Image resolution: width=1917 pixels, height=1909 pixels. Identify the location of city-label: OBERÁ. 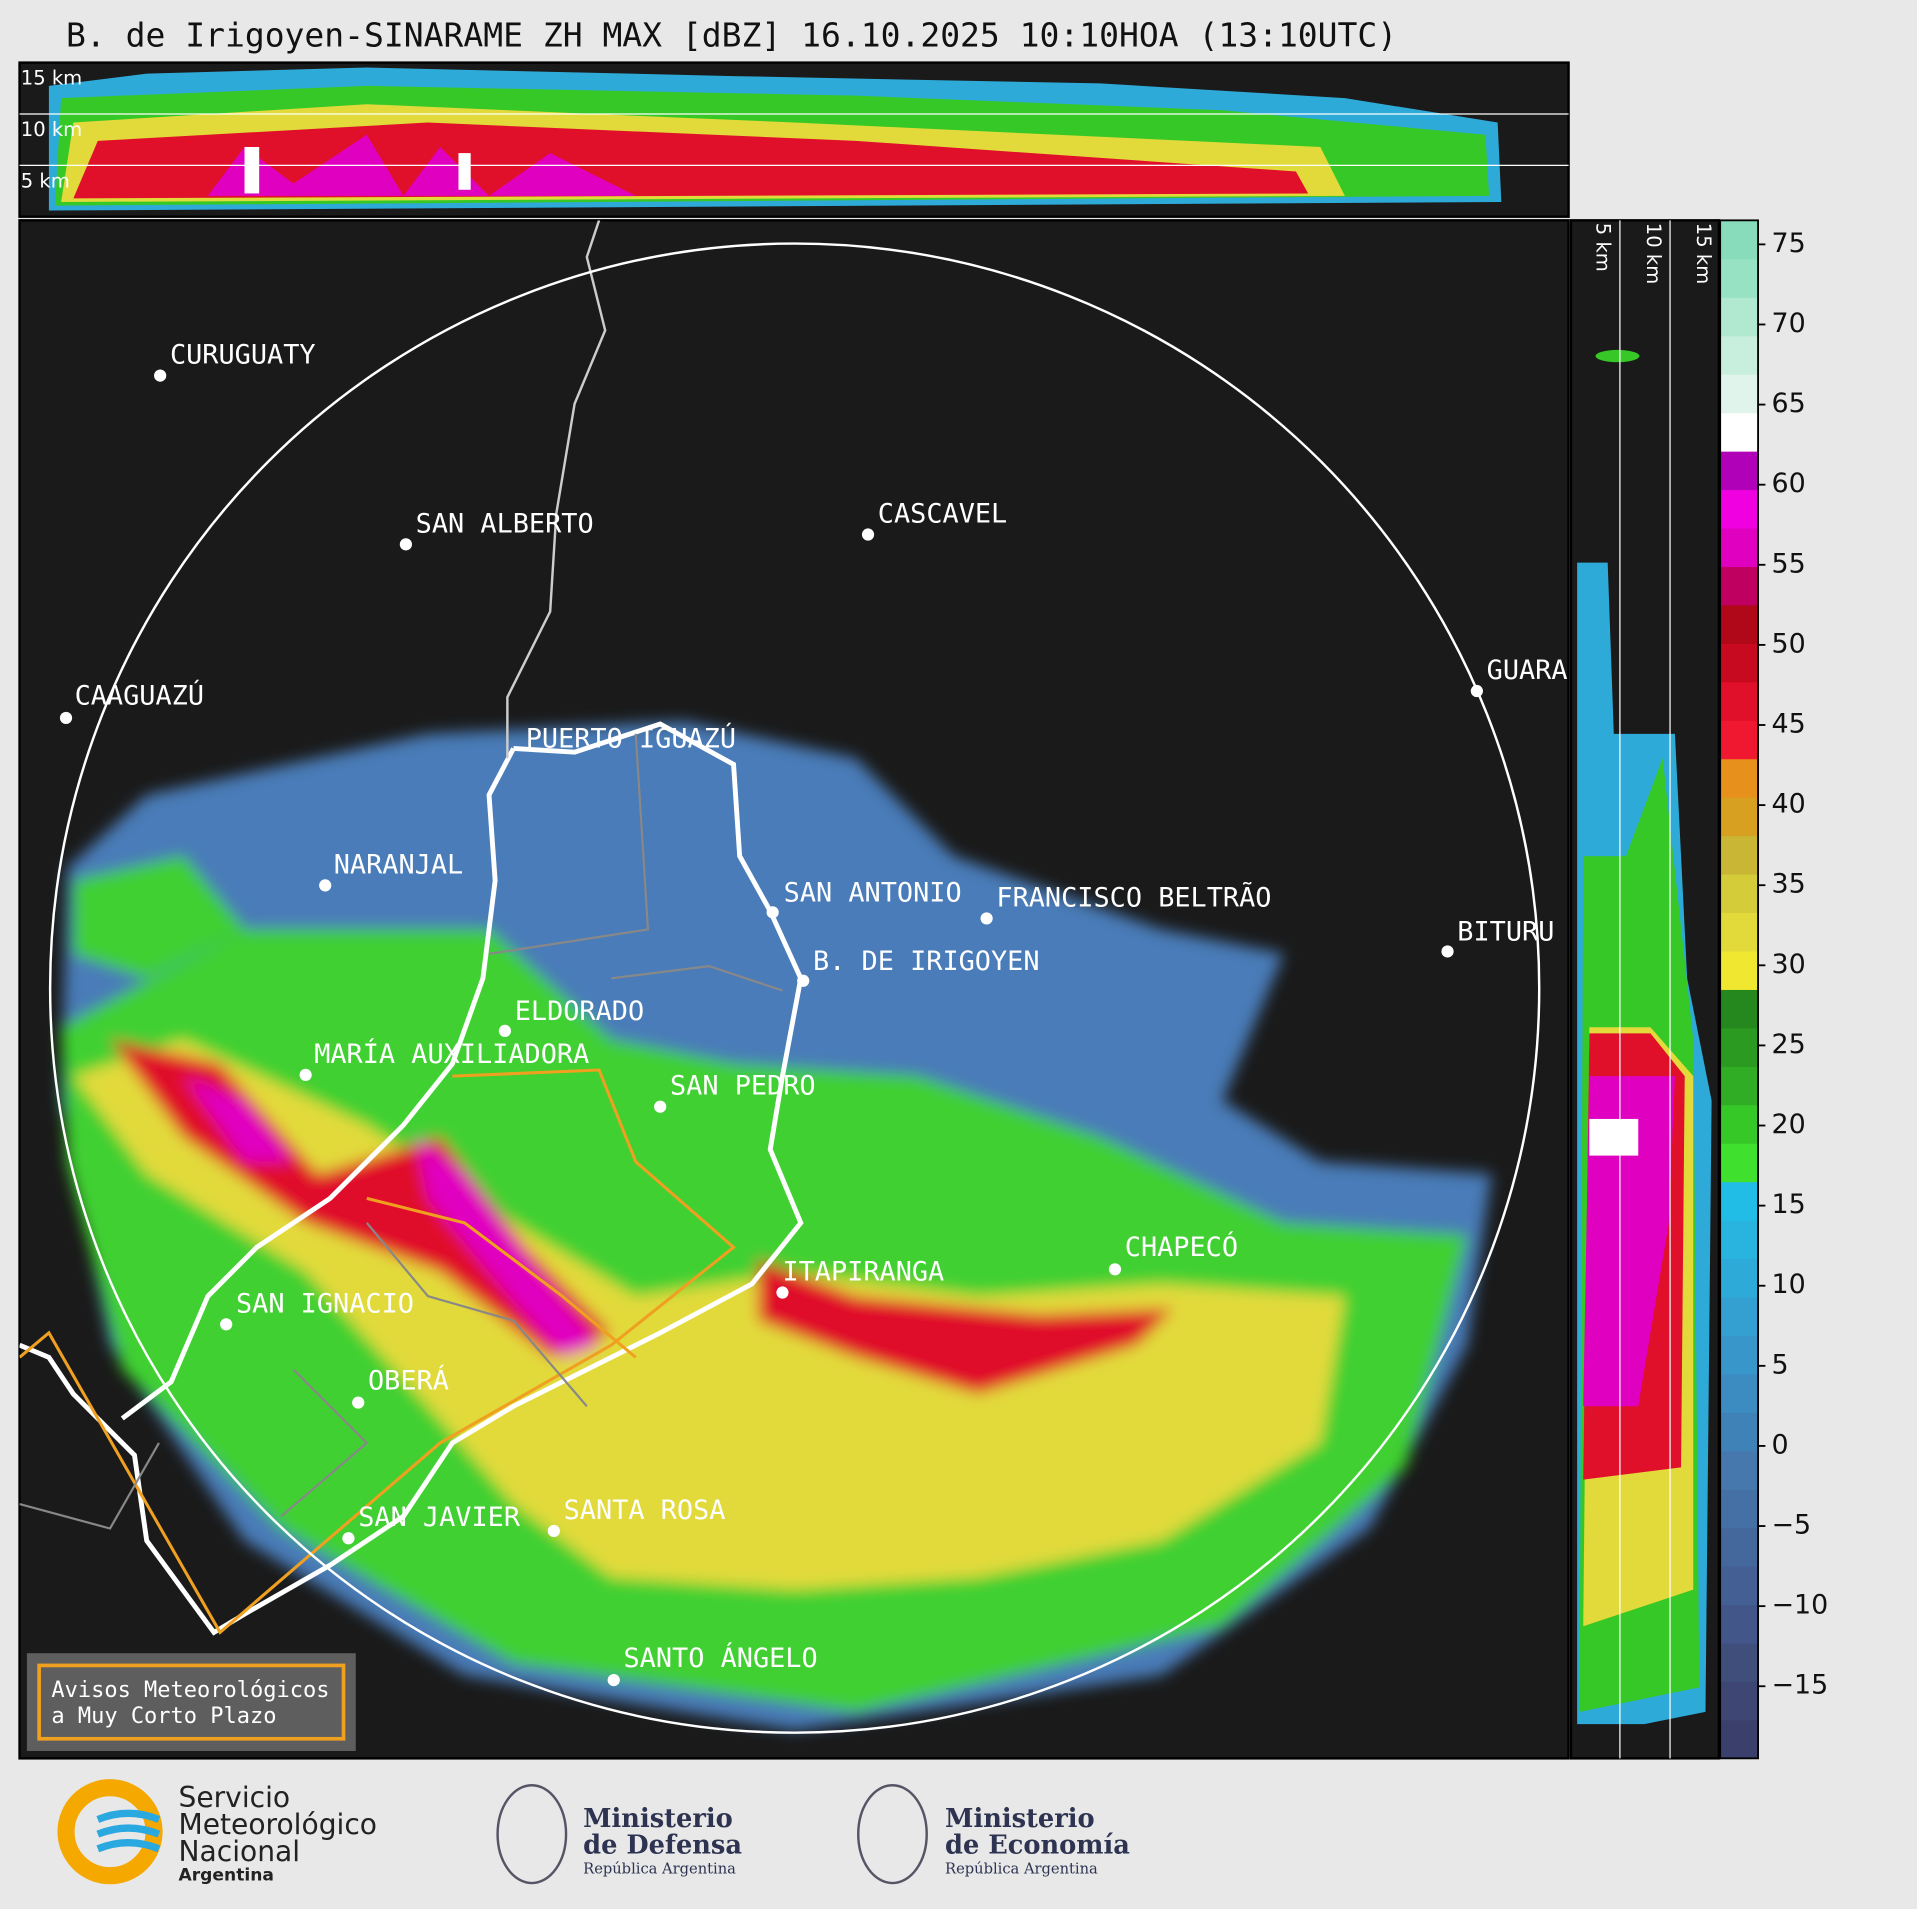
(408, 1380).